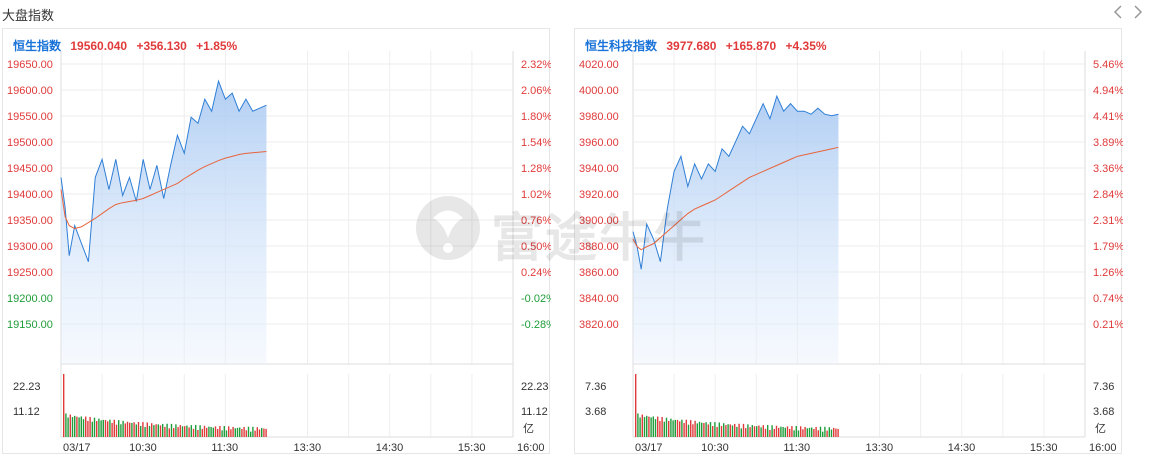  I want to click on index-name: 恒生指数, so click(37, 46).